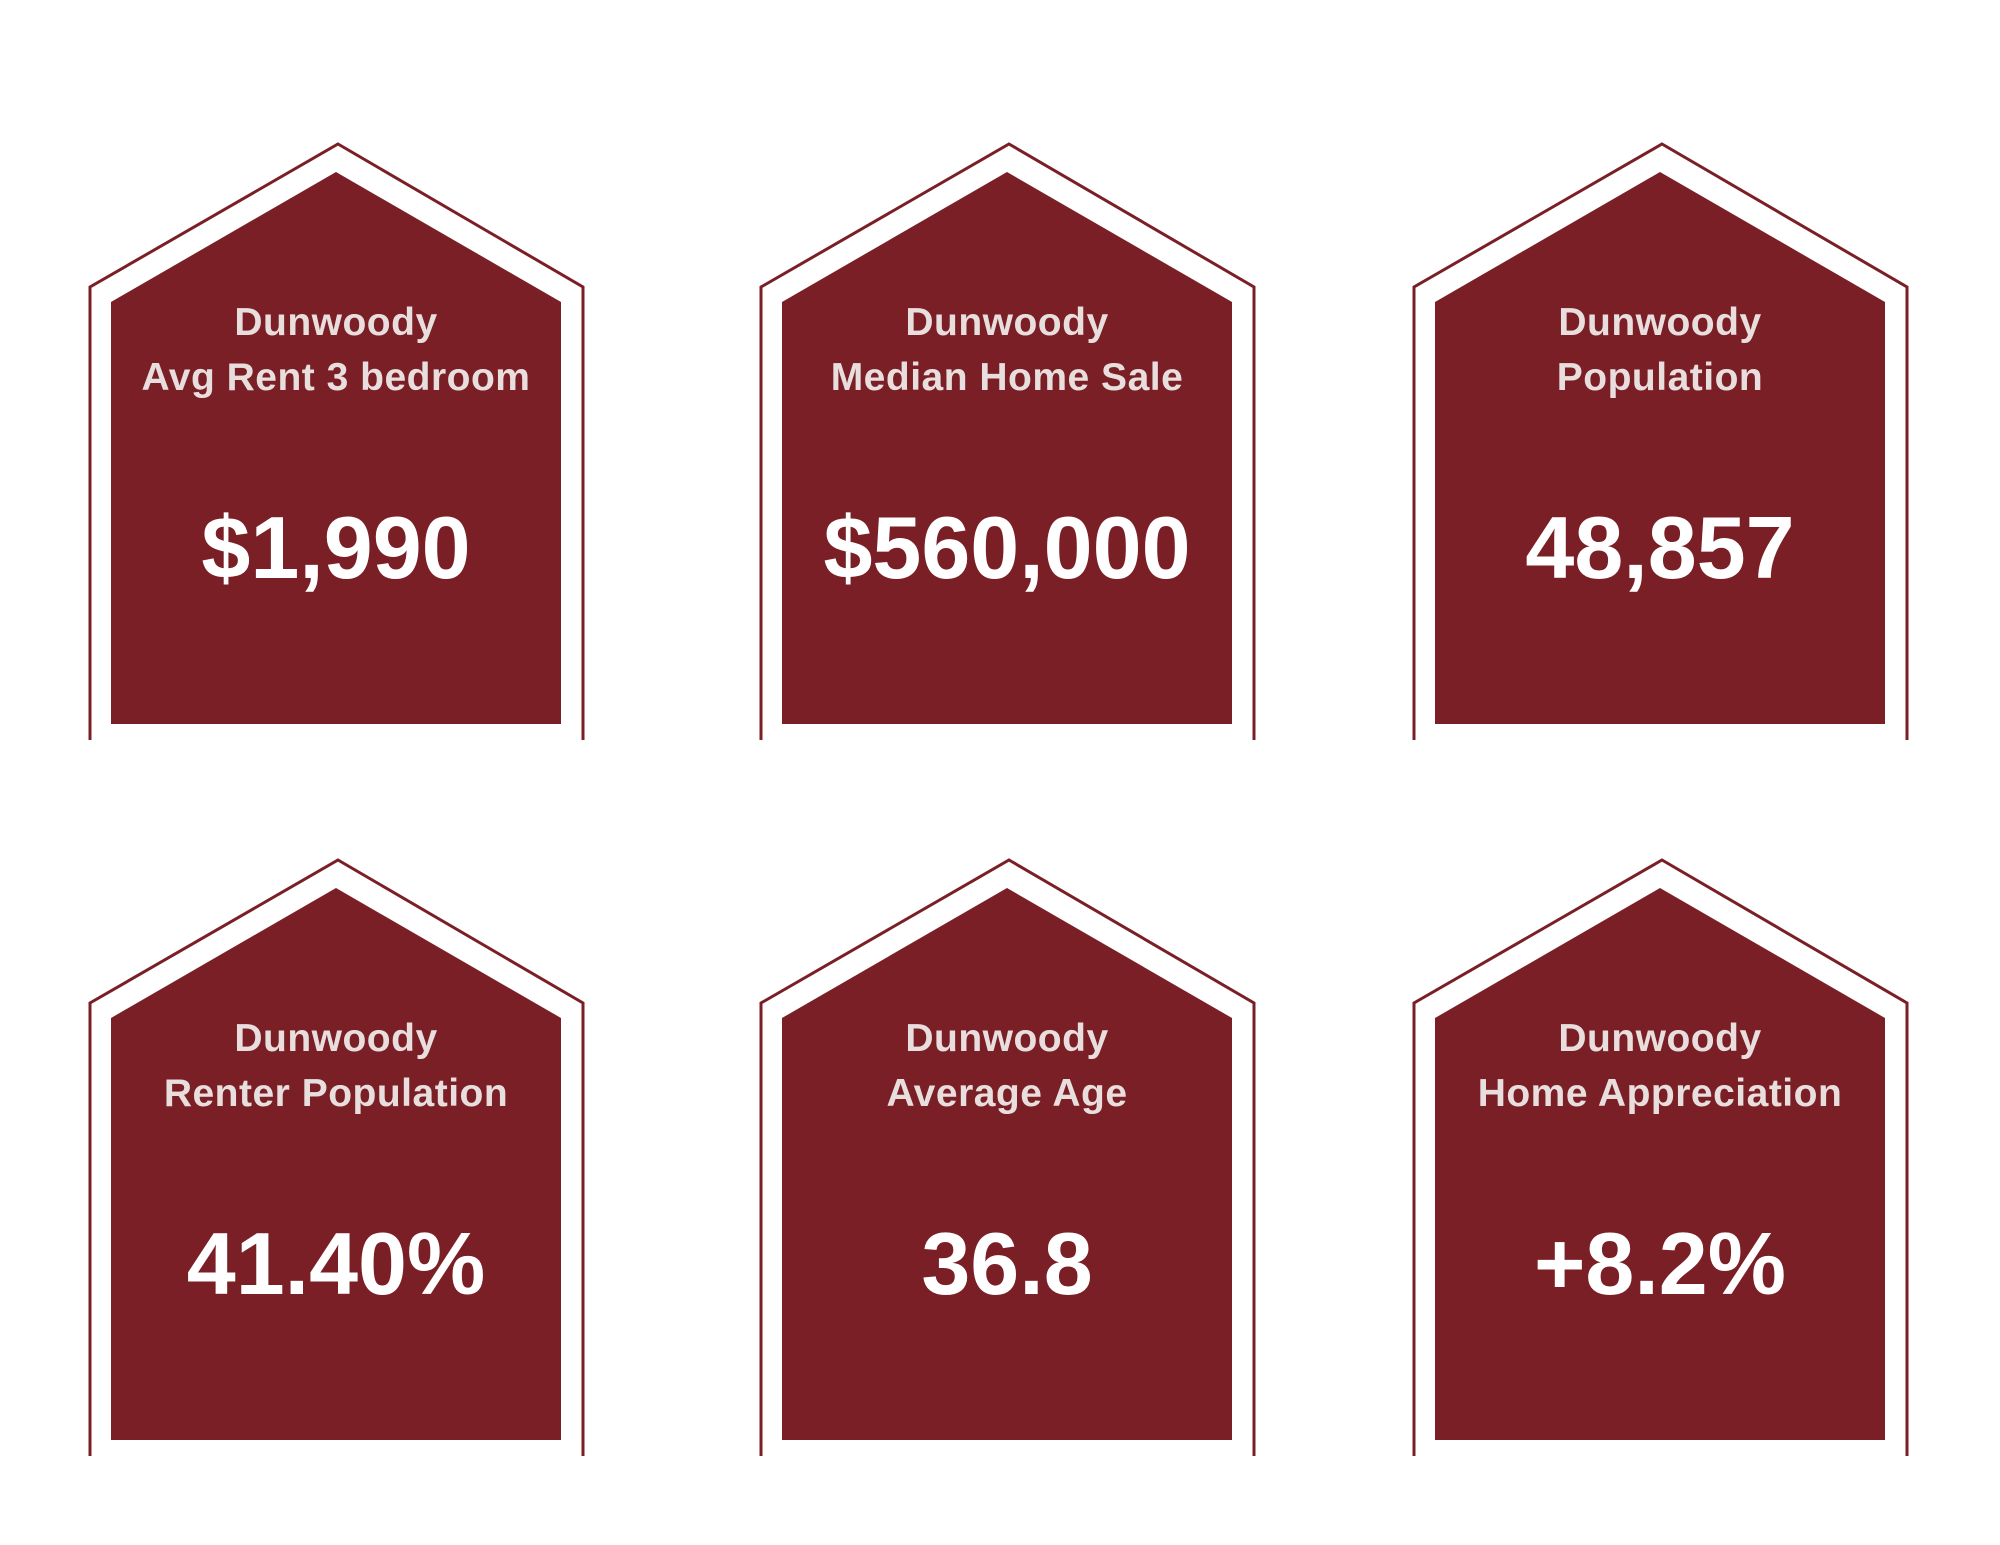 The width and height of the screenshot is (2000, 1545). I want to click on card-value: 48,857, so click(1660, 547).